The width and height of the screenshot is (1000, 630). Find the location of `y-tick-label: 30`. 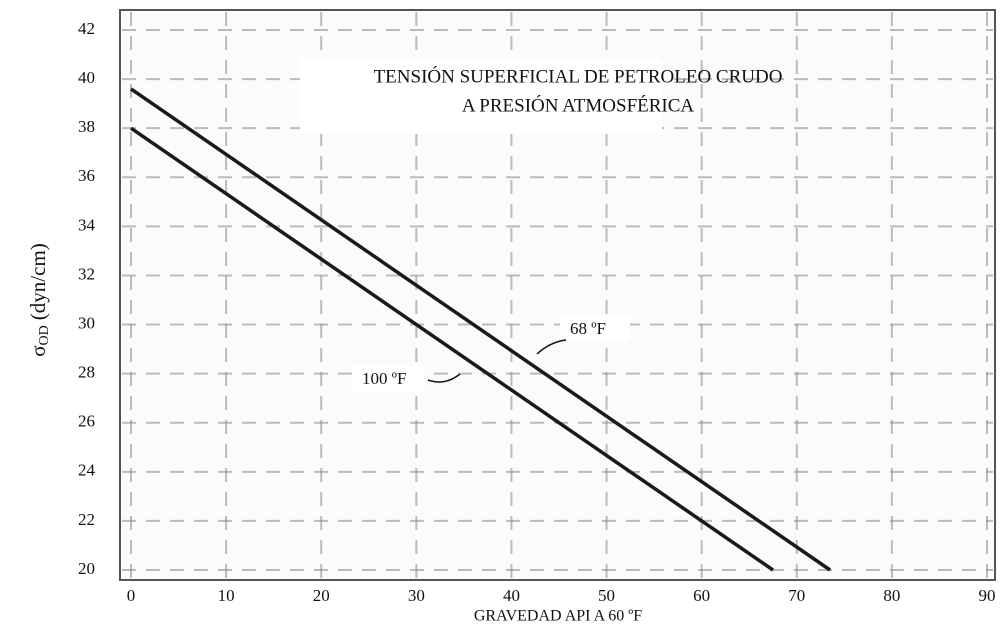

y-tick-label: 30 is located at coordinates (86, 322).